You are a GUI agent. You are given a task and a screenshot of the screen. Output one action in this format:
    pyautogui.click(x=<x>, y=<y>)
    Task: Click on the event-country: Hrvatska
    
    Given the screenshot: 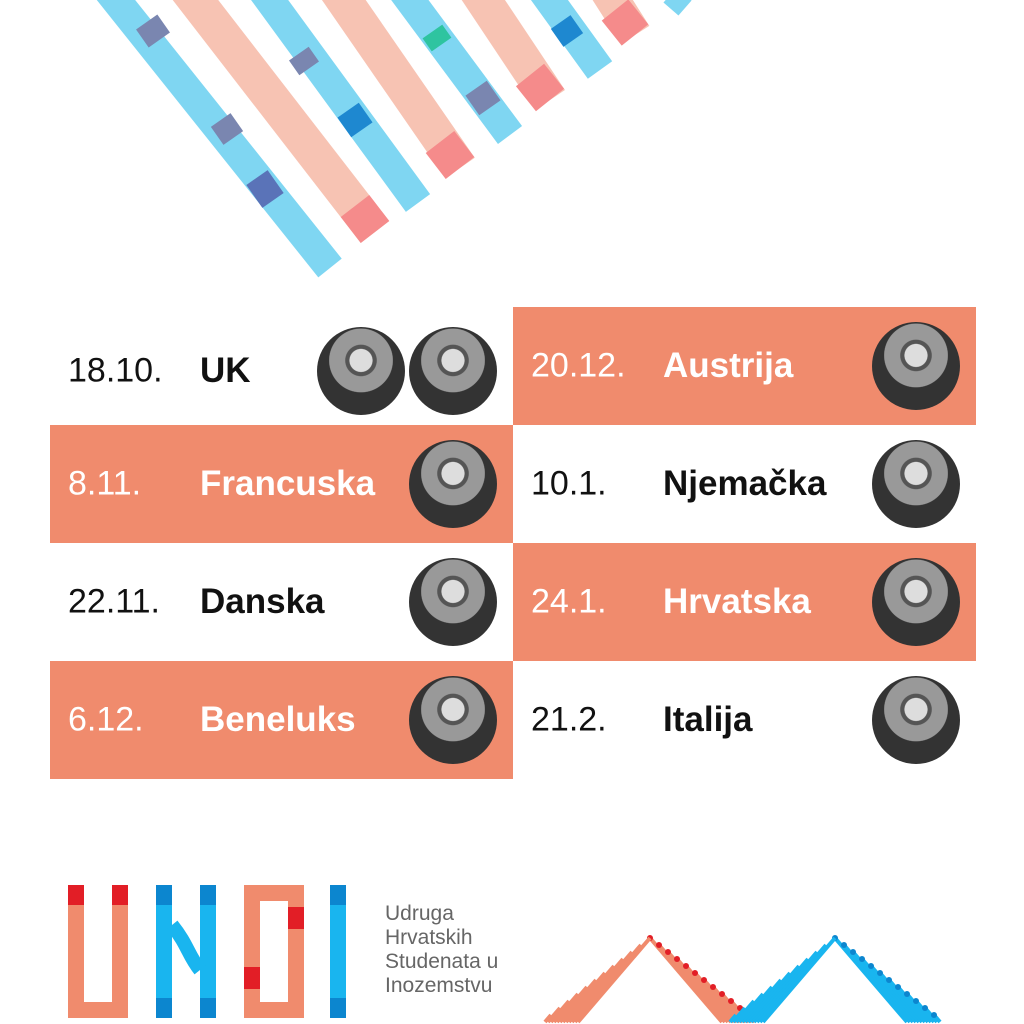 What is the action you would take?
    pyautogui.click(x=737, y=601)
    